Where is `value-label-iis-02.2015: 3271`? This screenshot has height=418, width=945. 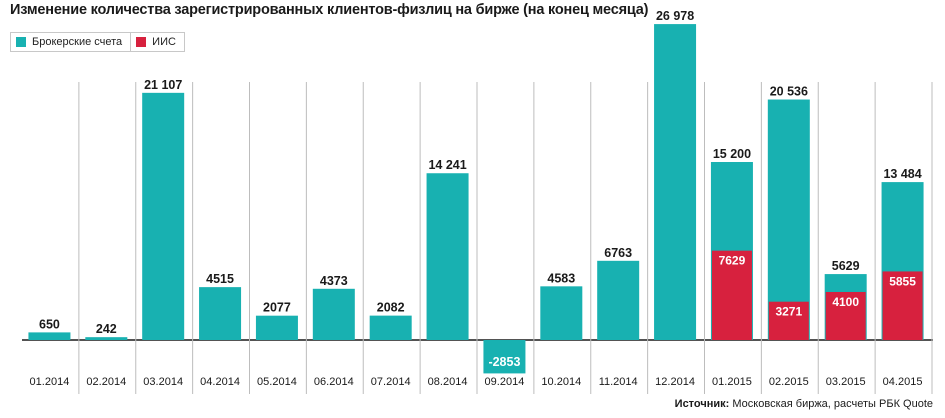 value-label-iis-02.2015: 3271 is located at coordinates (788, 312).